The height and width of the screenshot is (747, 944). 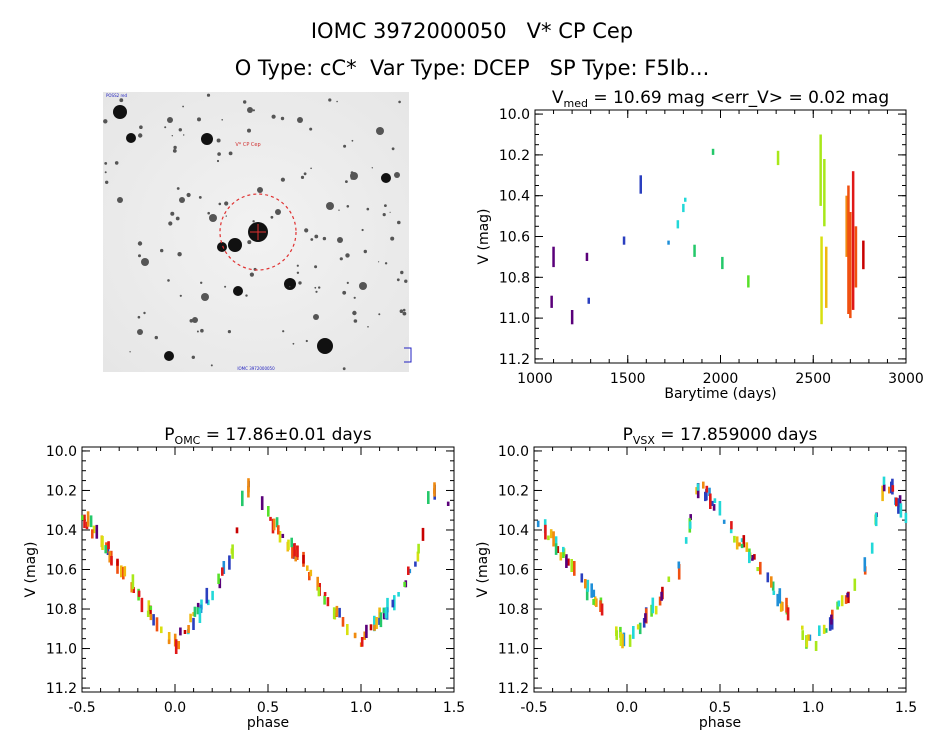 I want to click on x-tick-label: 0.0, so click(x=627, y=708).